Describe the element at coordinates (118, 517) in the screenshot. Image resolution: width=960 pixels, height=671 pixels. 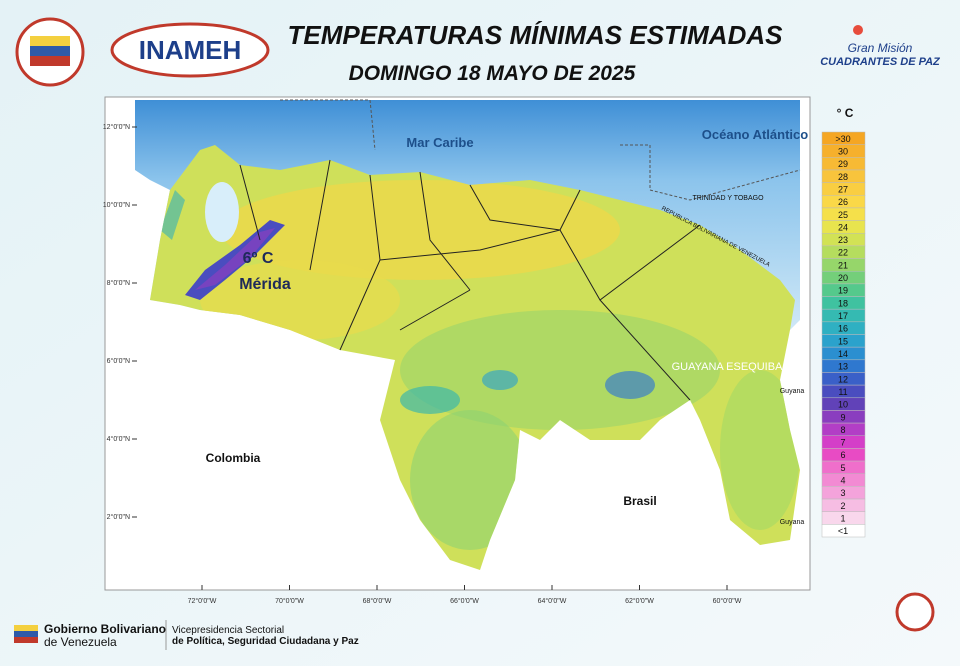
I see `lat-label: 2°0'0"N` at that location.